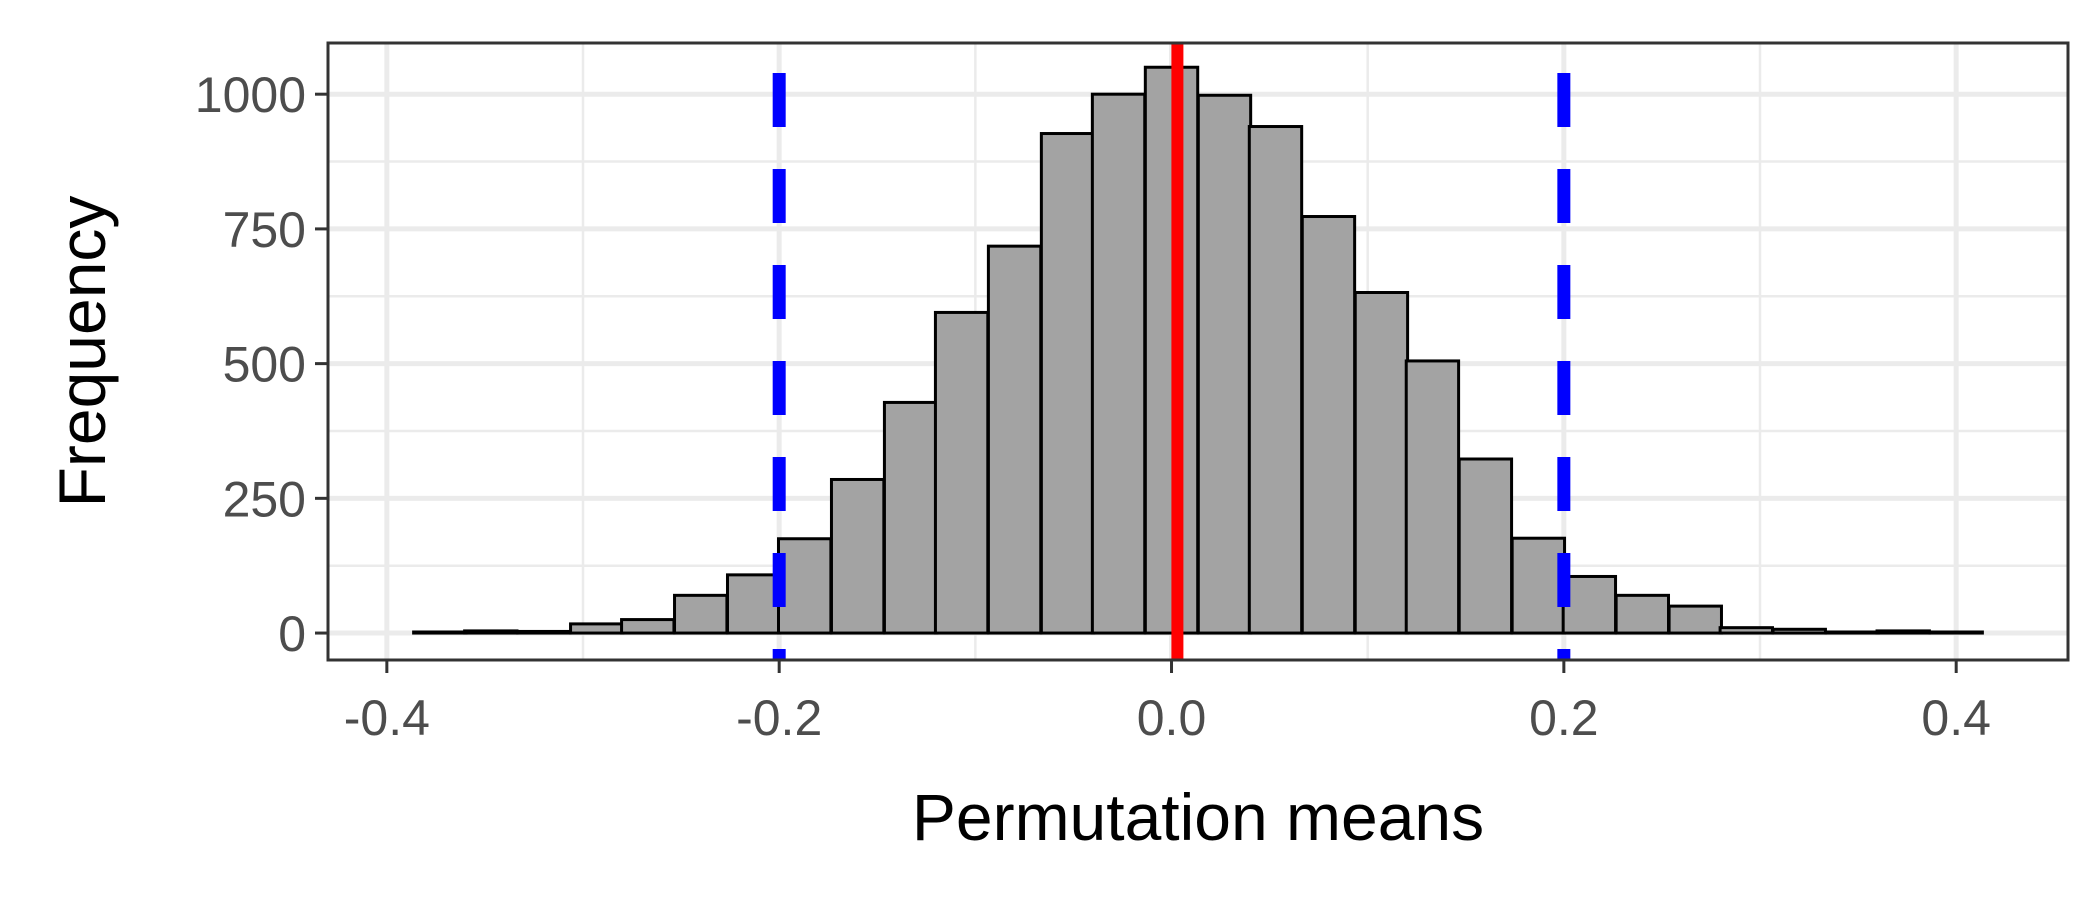 Image resolution: width=2100 pixels, height=900 pixels. I want to click on y-tick-label: 750, so click(264, 230).